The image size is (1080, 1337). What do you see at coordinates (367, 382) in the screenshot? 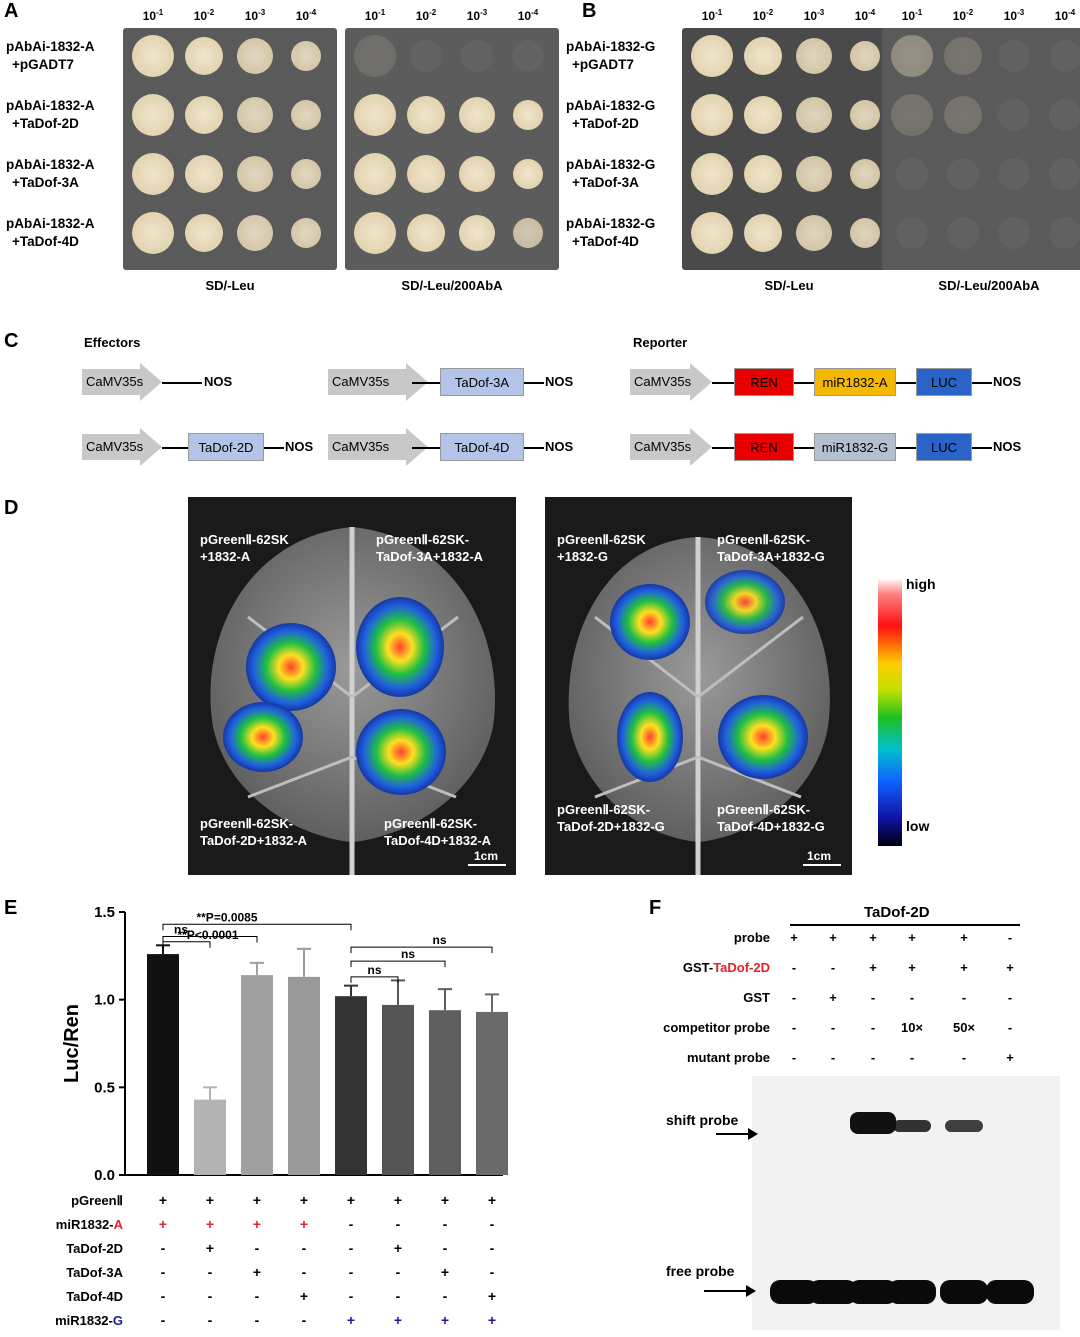
I see `arrow-body` at bounding box center [367, 382].